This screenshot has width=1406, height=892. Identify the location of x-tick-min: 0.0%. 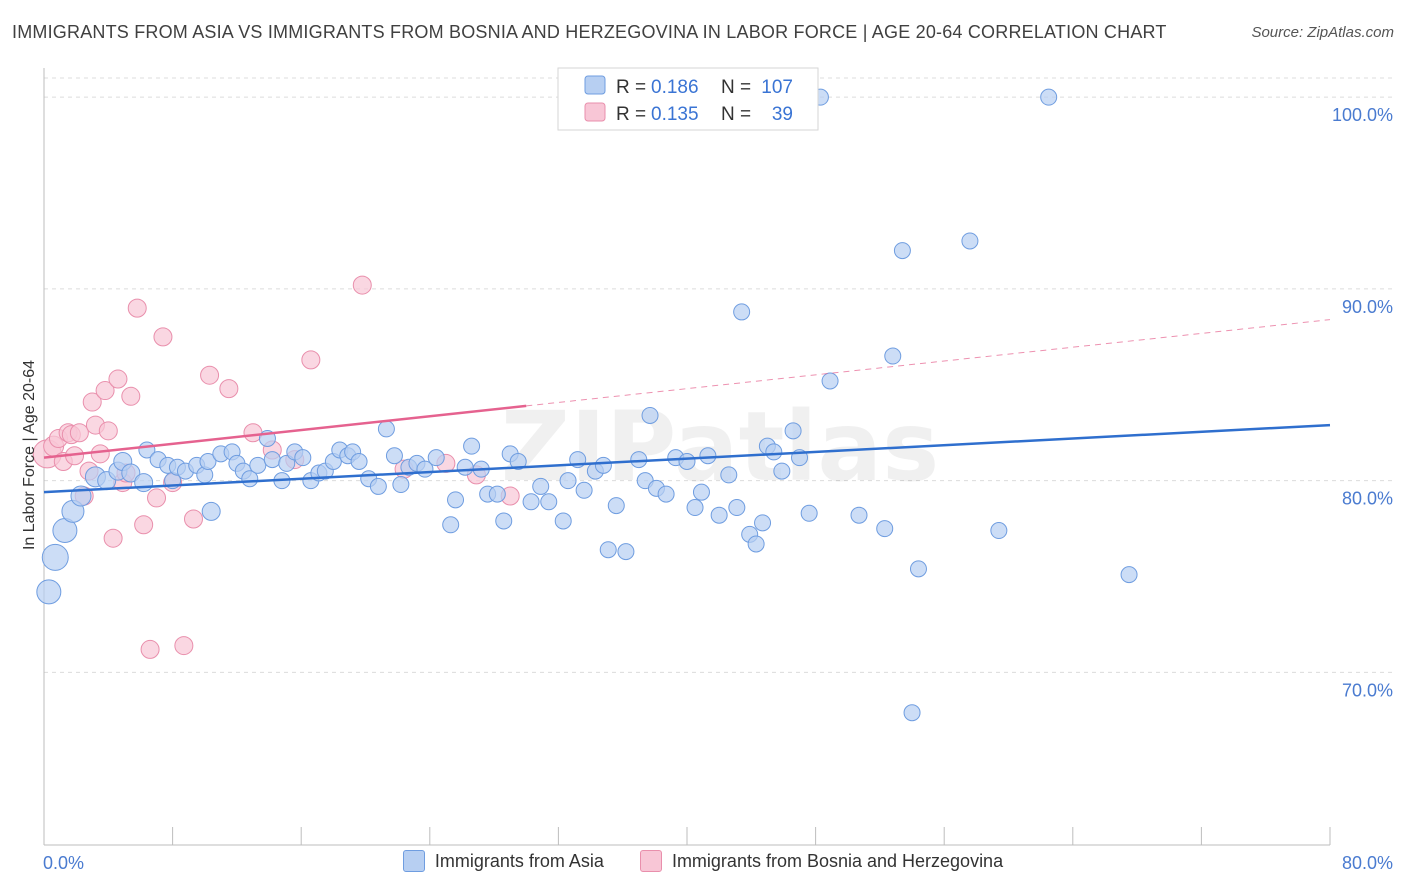
(63, 863).